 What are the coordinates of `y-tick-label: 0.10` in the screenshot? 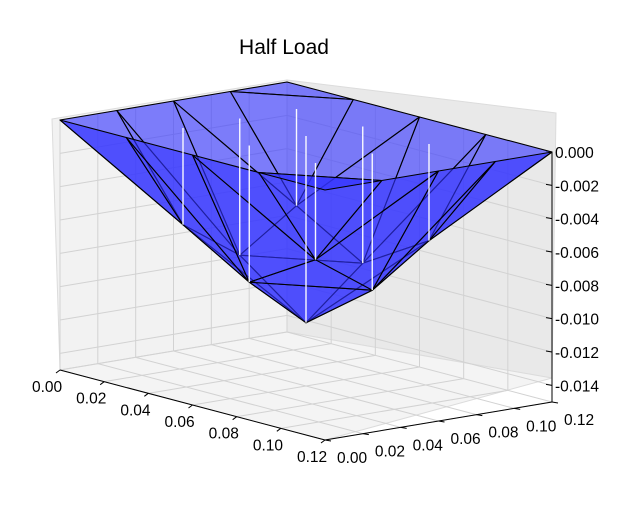 It's located at (541, 426).